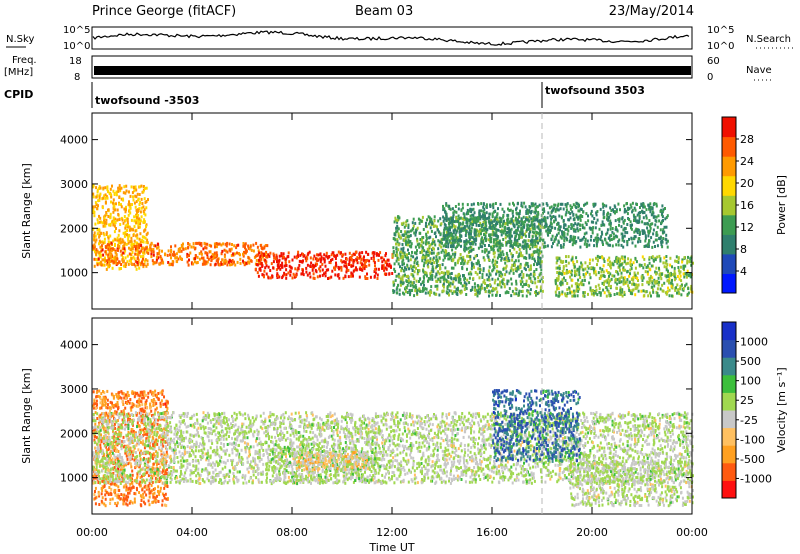 This screenshot has height=554, width=800. I want to click on velocity-ytick-label: 3000, so click(74, 389).